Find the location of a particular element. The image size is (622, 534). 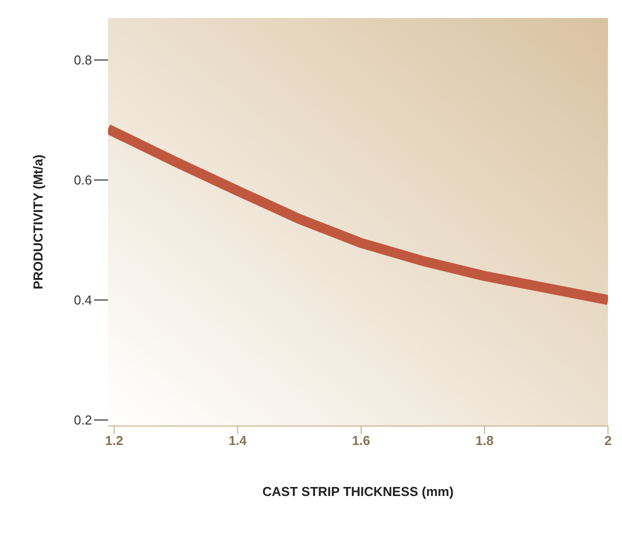

x-tick-label: 1.2 is located at coordinates (114, 440).